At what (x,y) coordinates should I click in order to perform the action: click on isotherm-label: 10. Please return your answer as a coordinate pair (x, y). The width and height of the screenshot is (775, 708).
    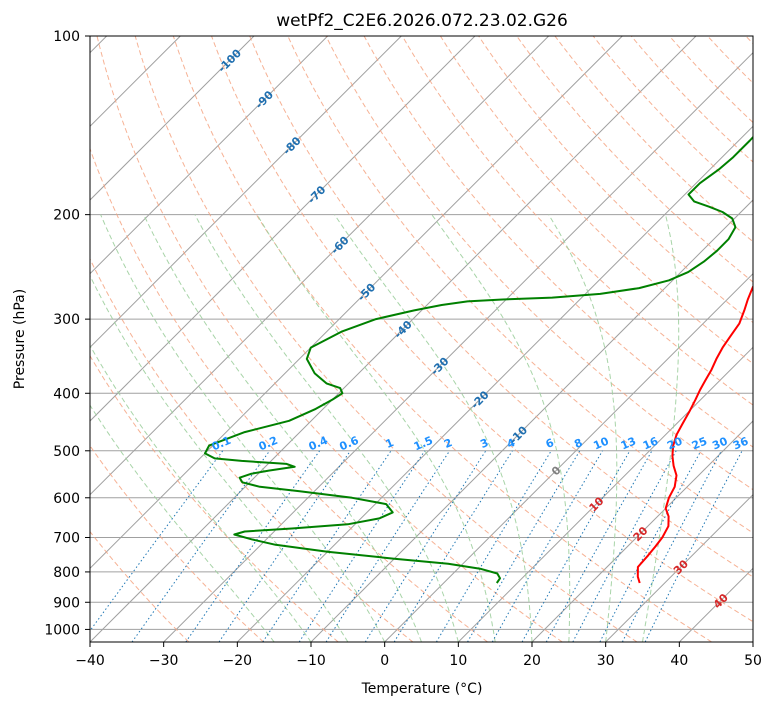
    Looking at the image, I should click on (597, 504).